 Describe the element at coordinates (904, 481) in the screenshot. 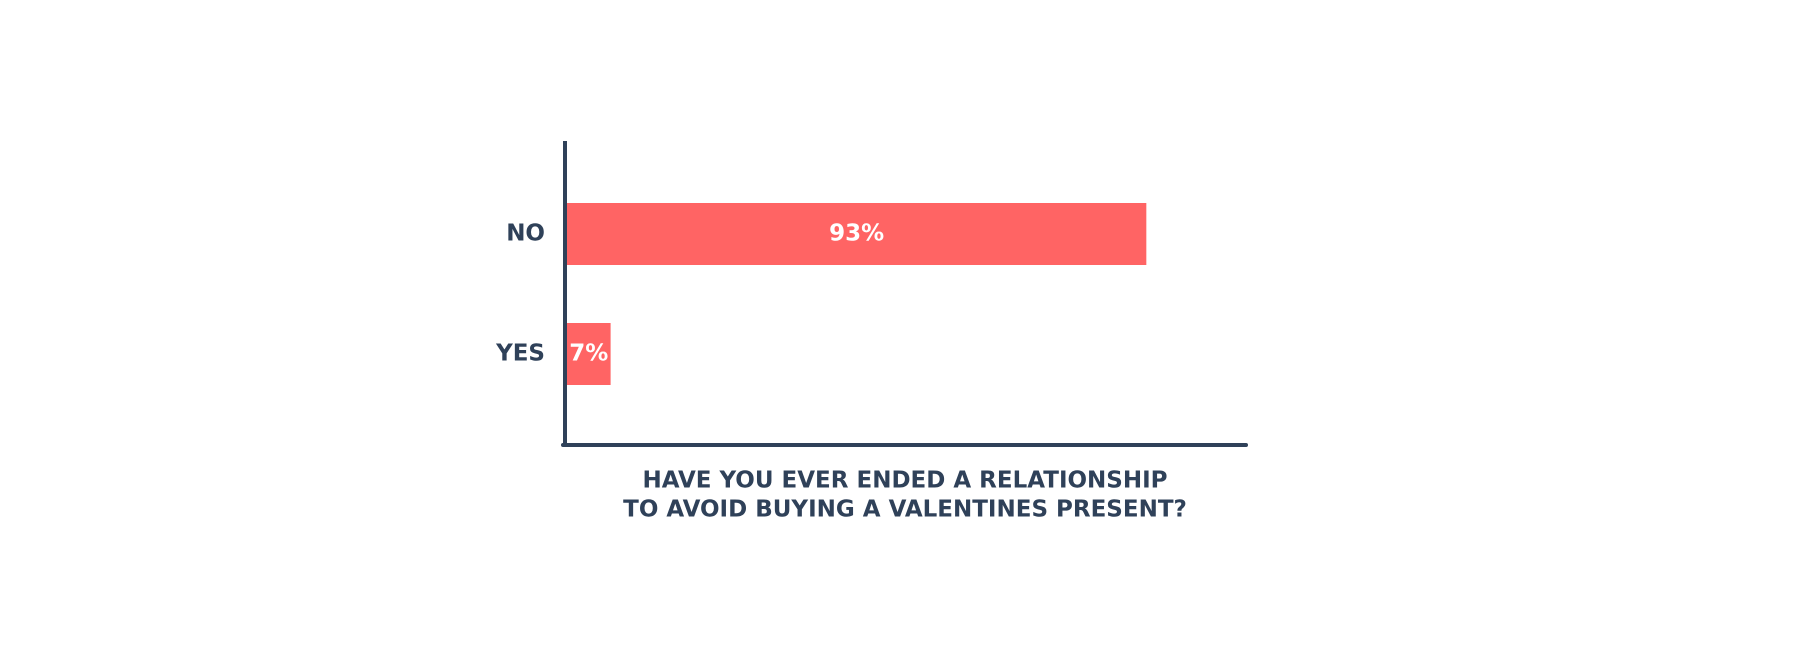

I see `axis-label: HAVE YOU EVER ENDED A RELATIONSHIP` at that location.